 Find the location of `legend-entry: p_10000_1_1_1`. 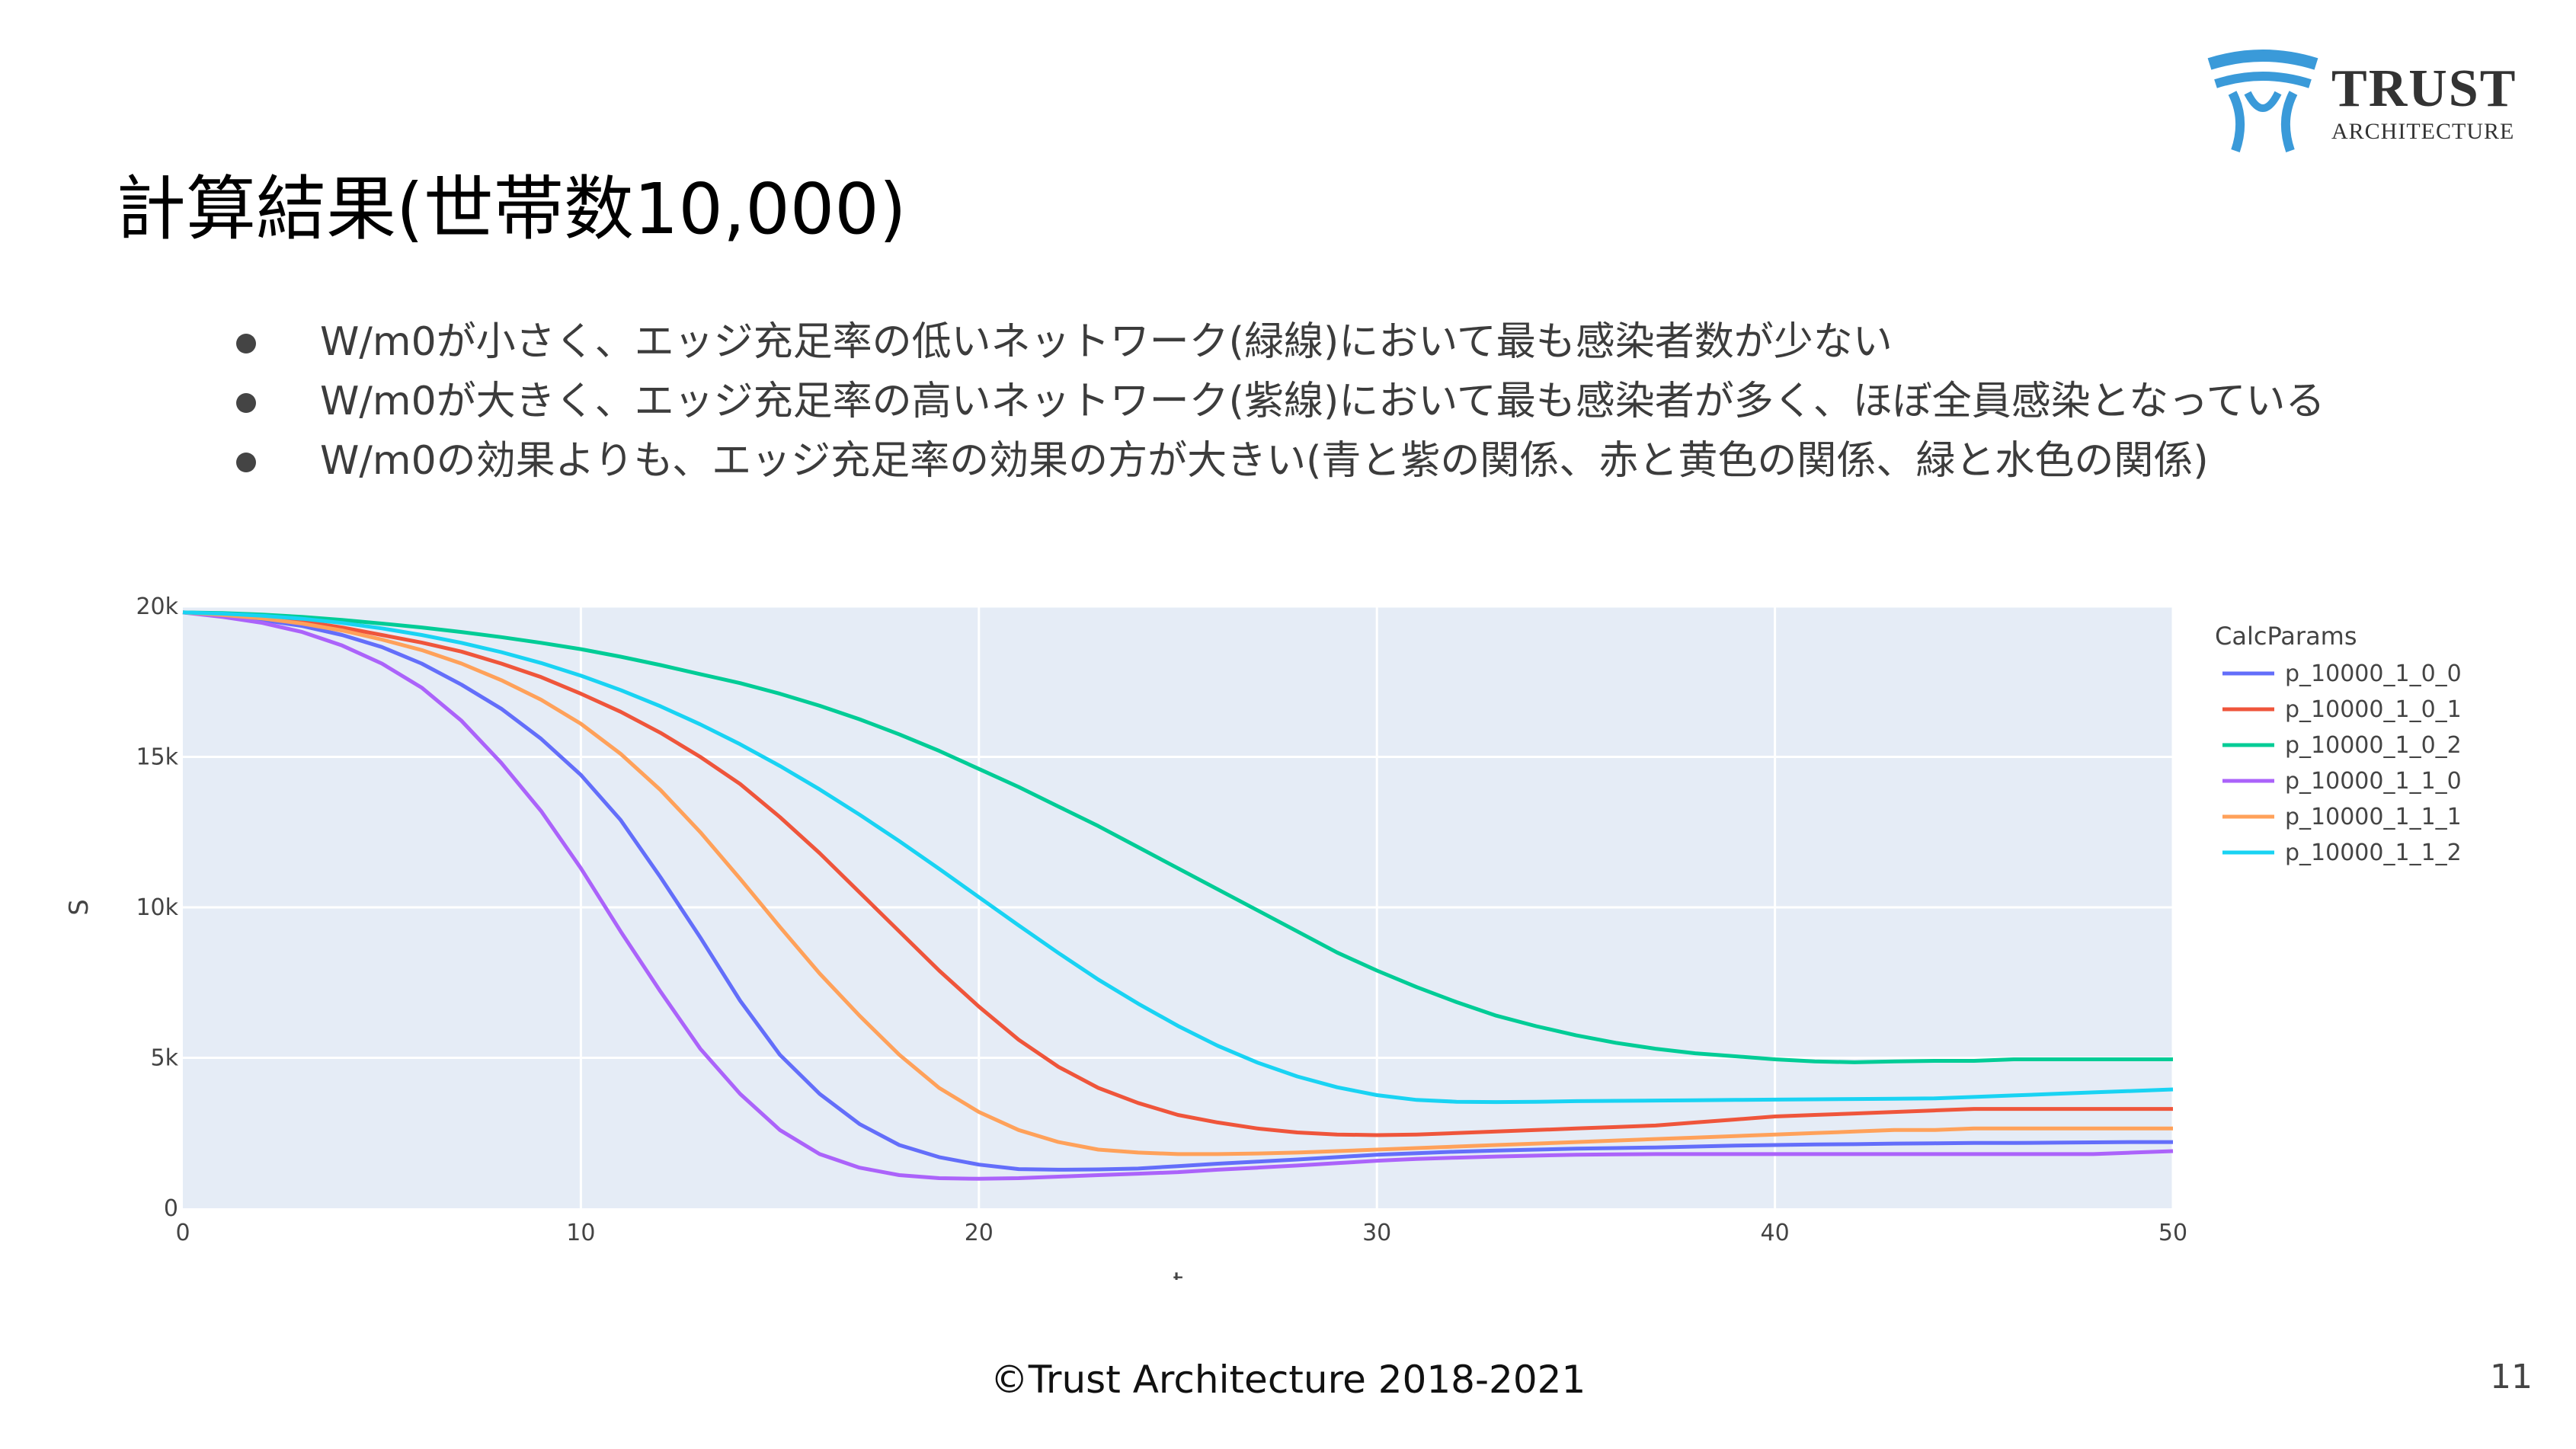

legend-entry: p_10000_1_1_1 is located at coordinates (2373, 817).